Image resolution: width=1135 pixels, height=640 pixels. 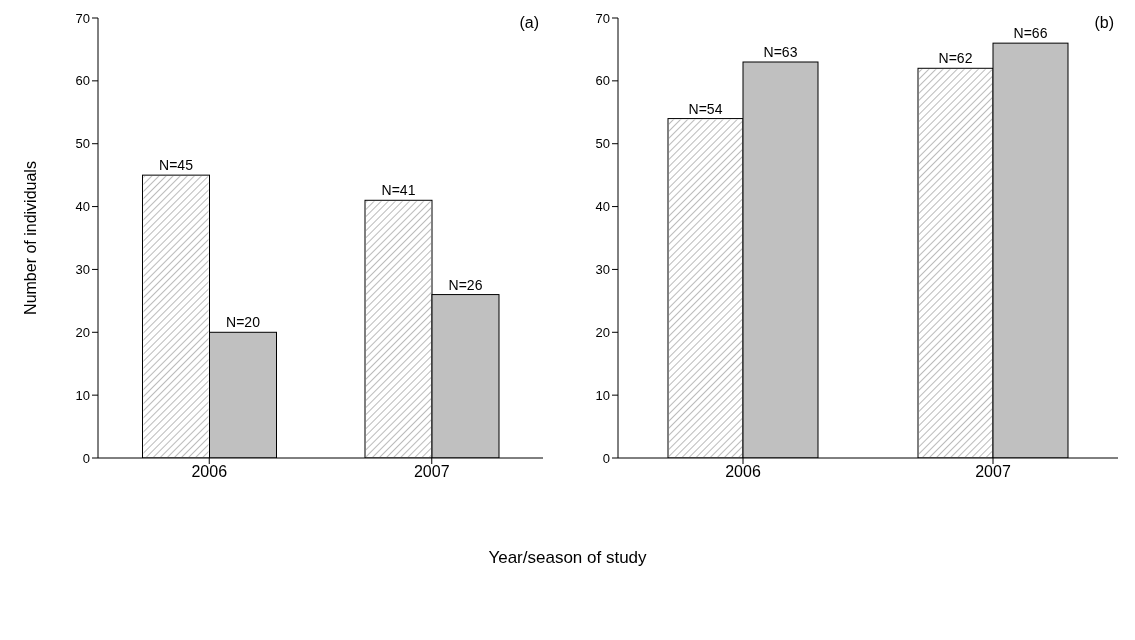 I want to click on data-label: N=54, so click(x=705, y=108).